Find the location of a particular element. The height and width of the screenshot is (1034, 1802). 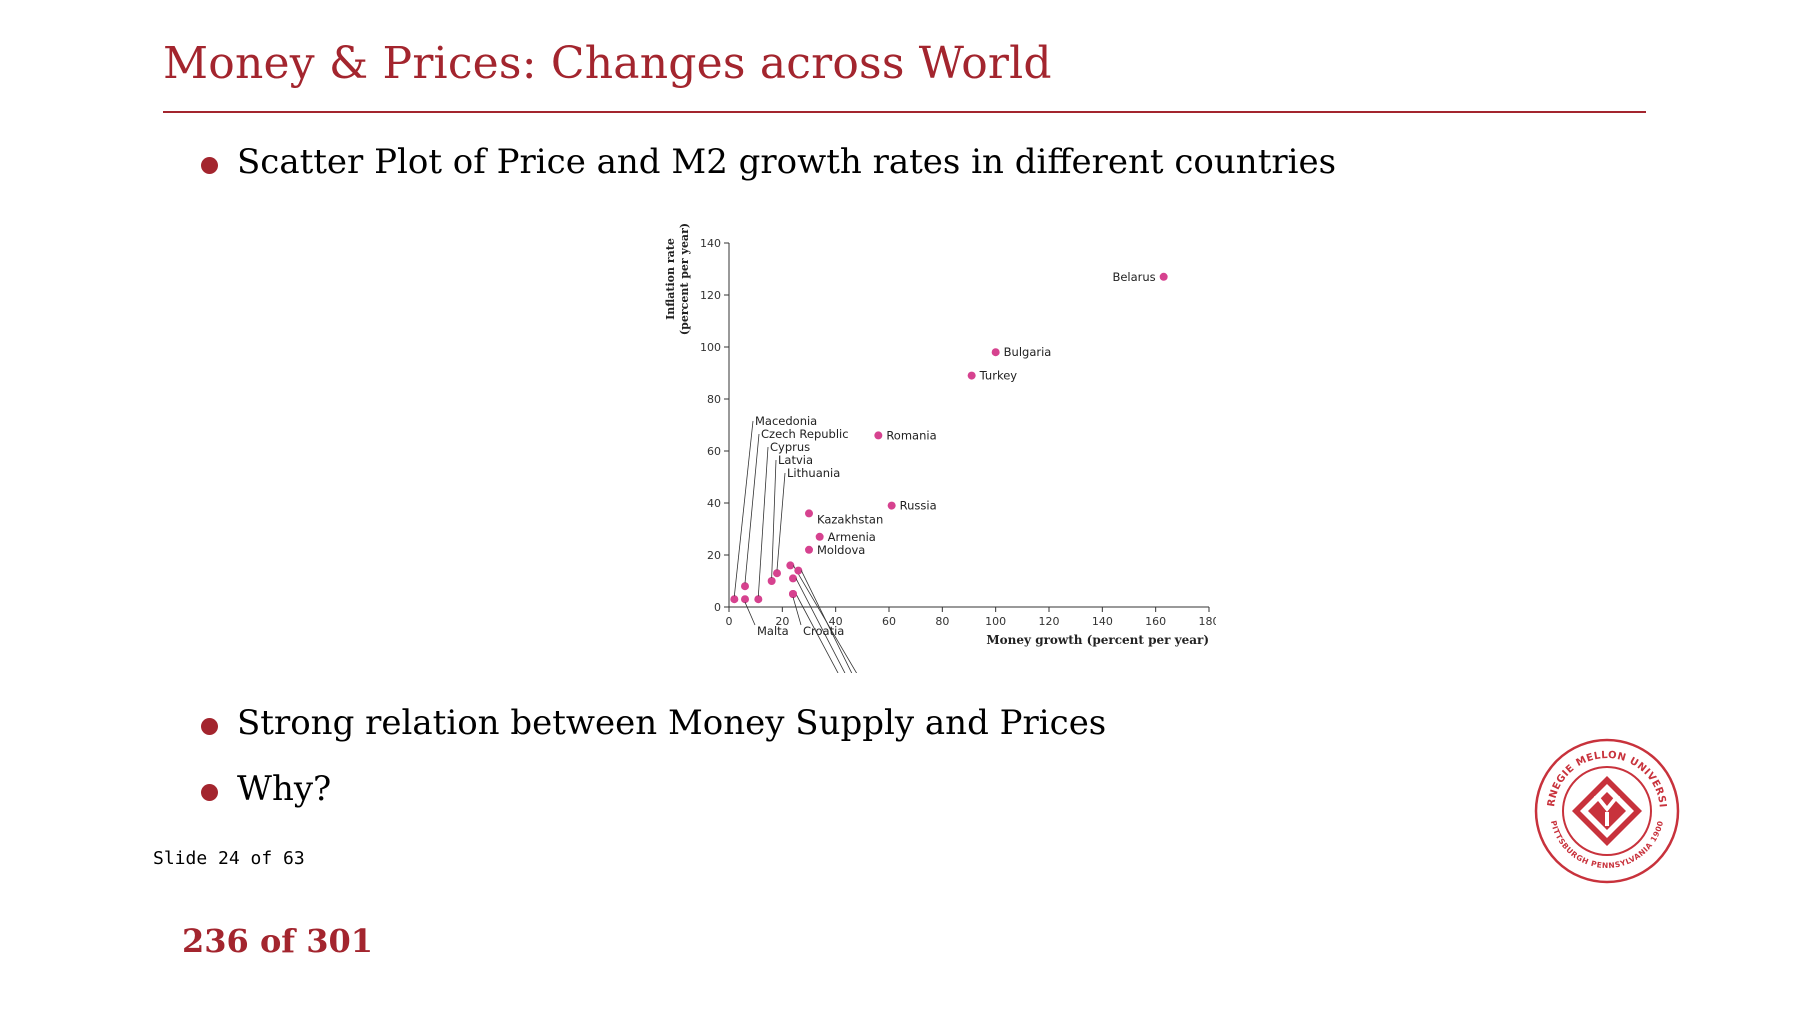

point-label: Bulgaria is located at coordinates (1028, 352).